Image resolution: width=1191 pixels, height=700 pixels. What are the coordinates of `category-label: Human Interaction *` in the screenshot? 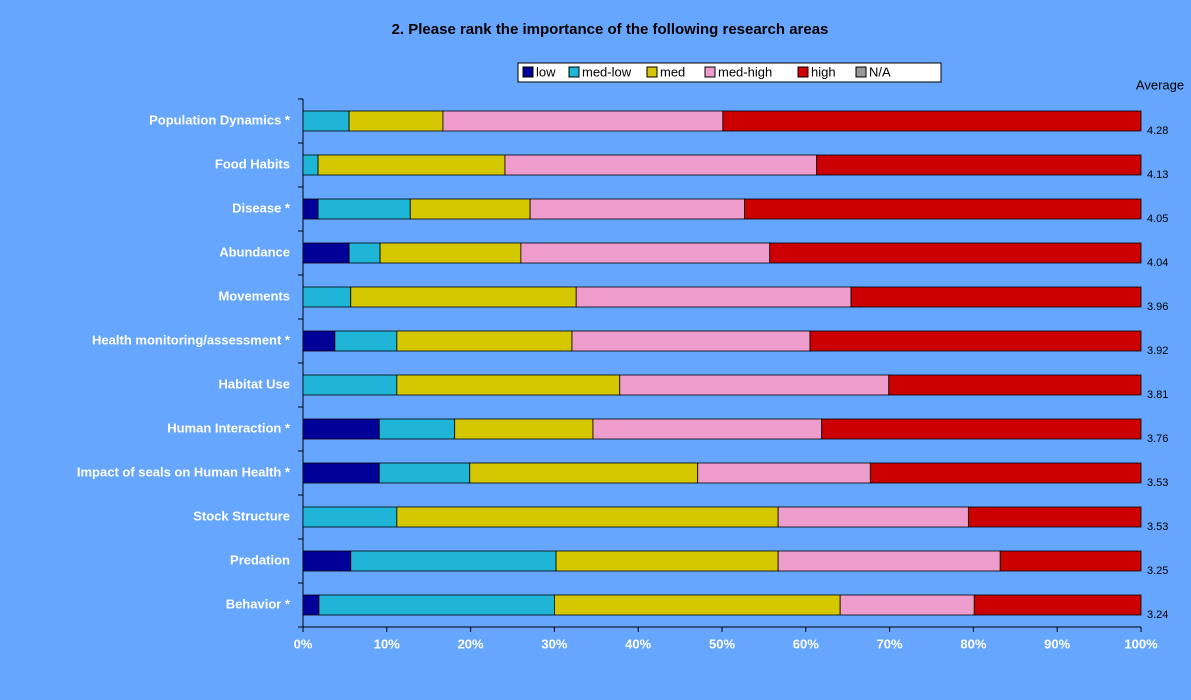 It's located at (229, 427).